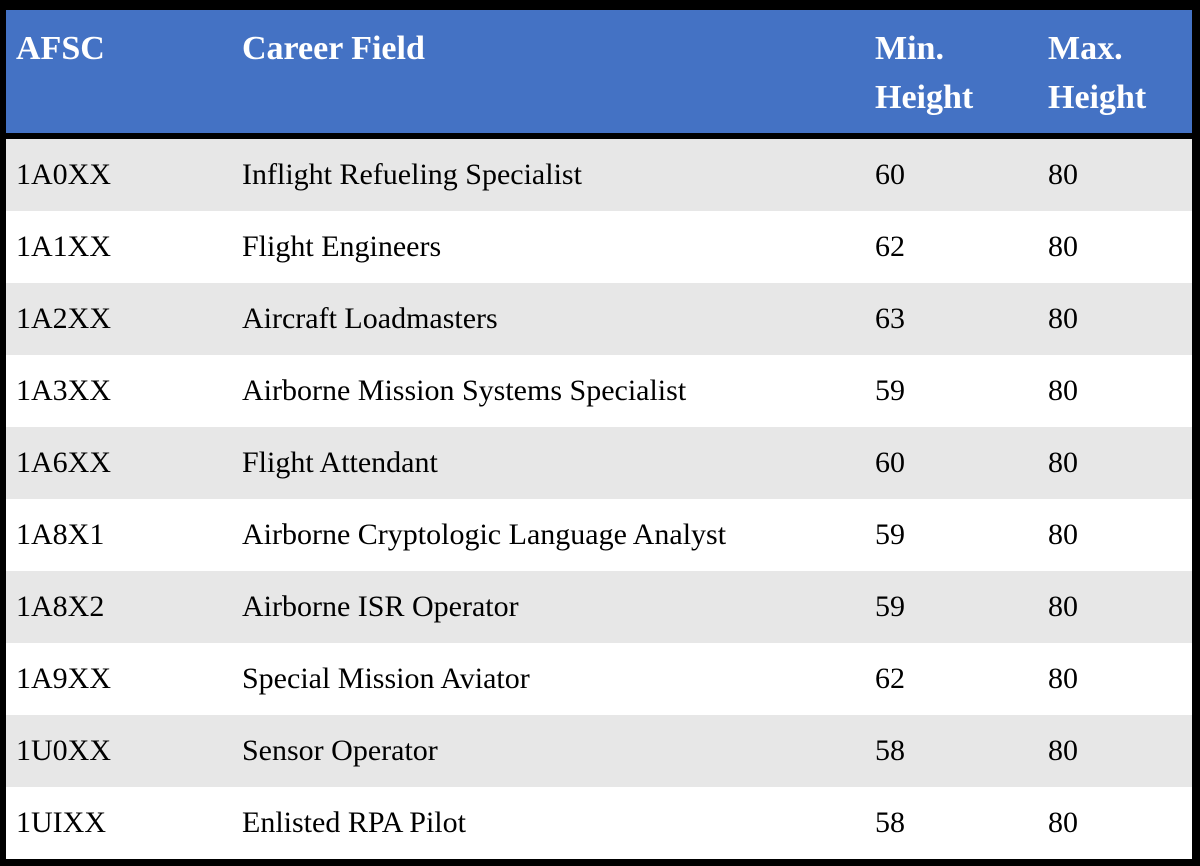 The image size is (1200, 866). Describe the element at coordinates (599, 750) in the screenshot. I see `table-row: 1U0XX Sensor Operator 58 80` at that location.